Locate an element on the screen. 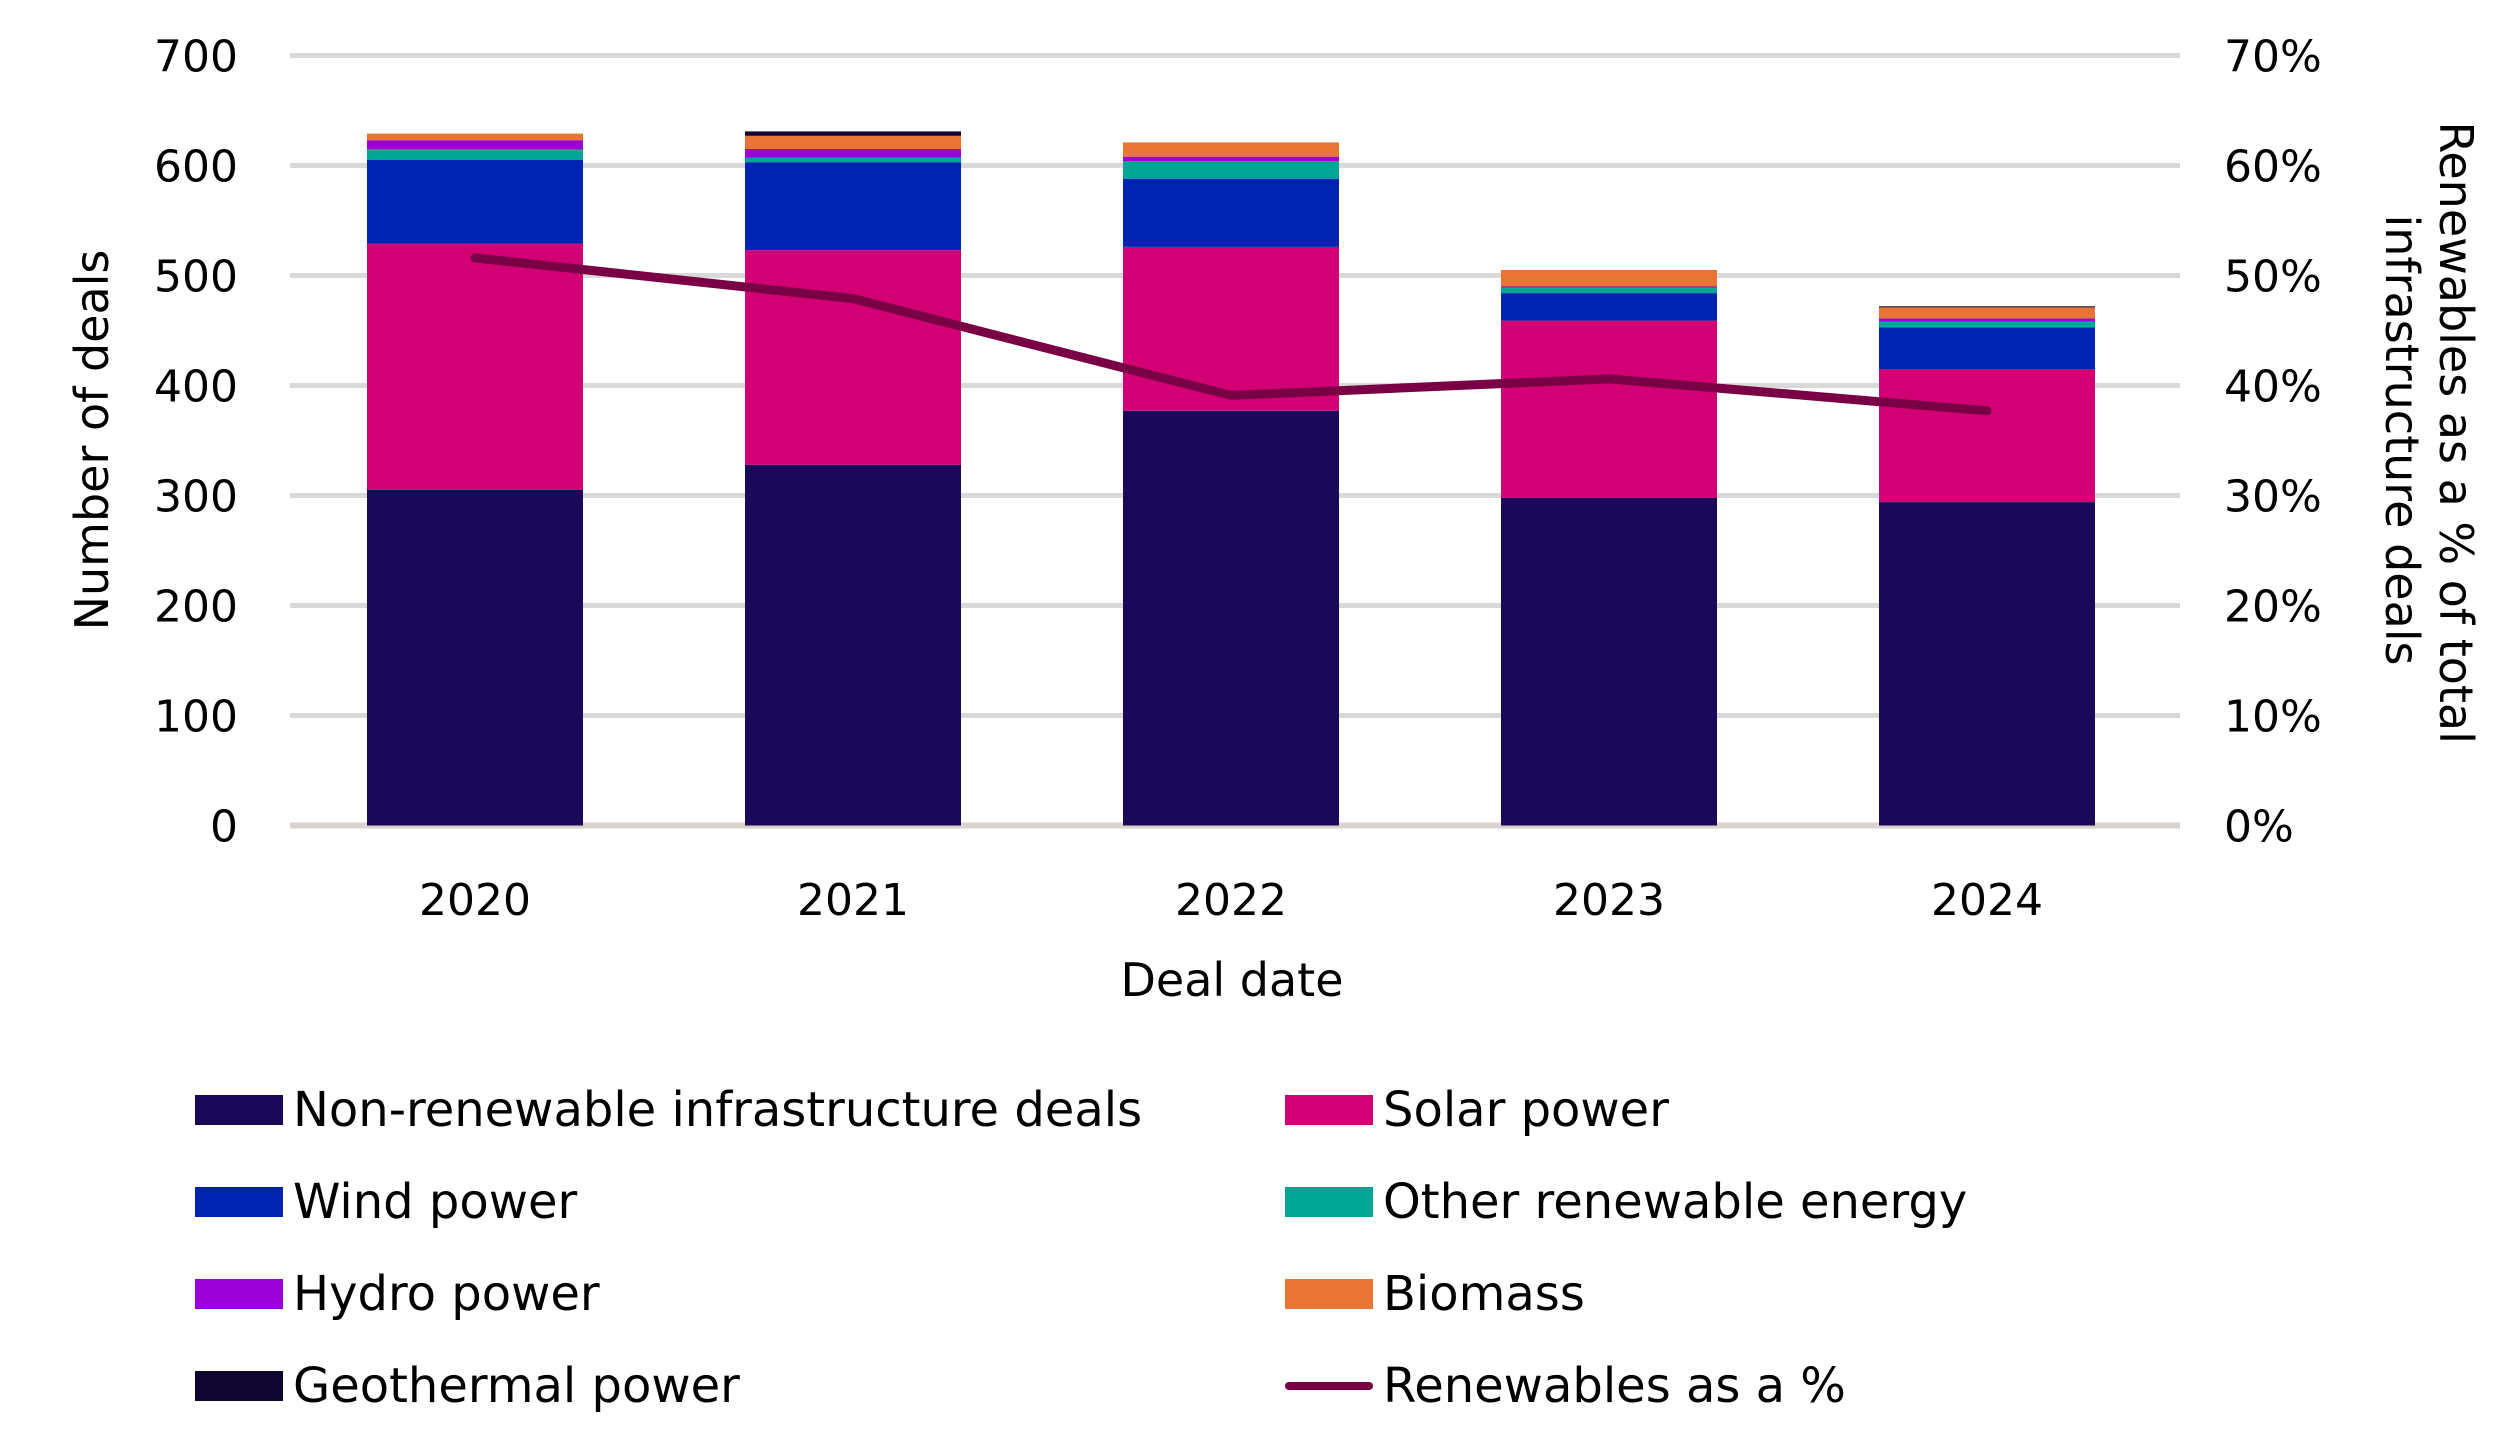  y-tick-label: 0 is located at coordinates (224, 827).